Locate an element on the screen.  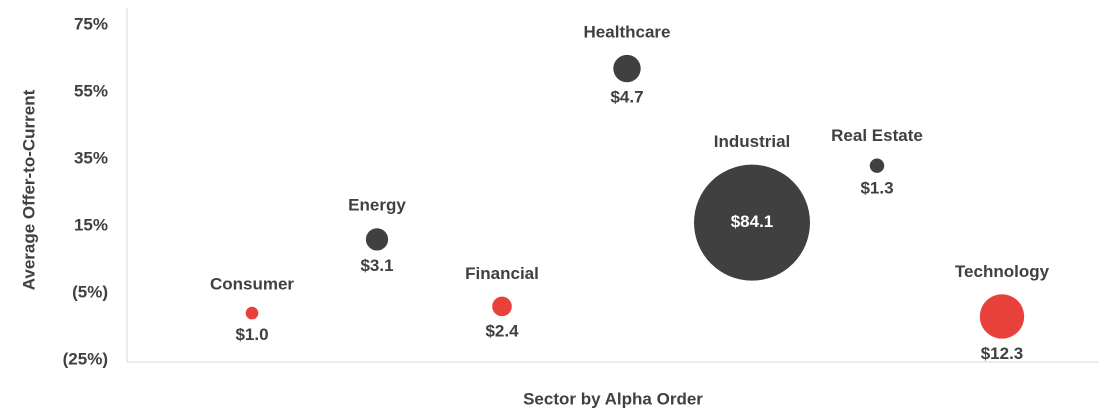
size-label: $4.7 is located at coordinates (626, 97).